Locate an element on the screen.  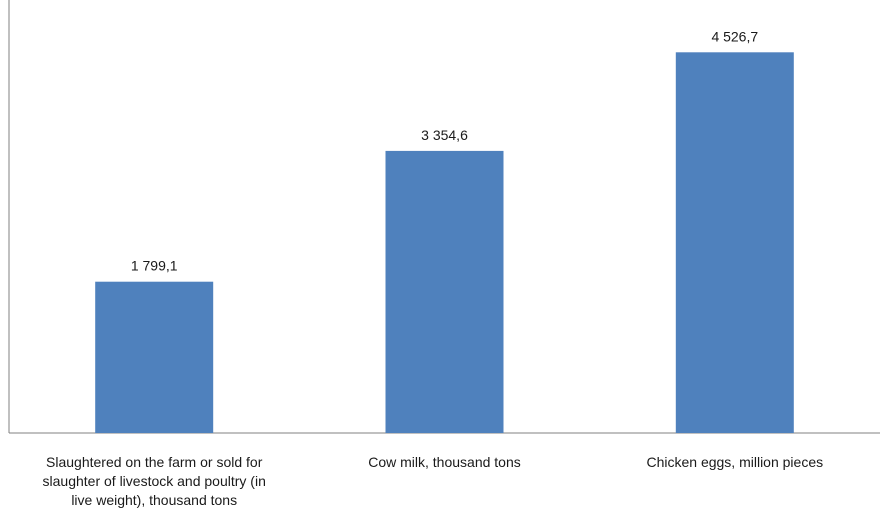
category-label-1-line-3: live weight), thousand tons is located at coordinates (154, 500).